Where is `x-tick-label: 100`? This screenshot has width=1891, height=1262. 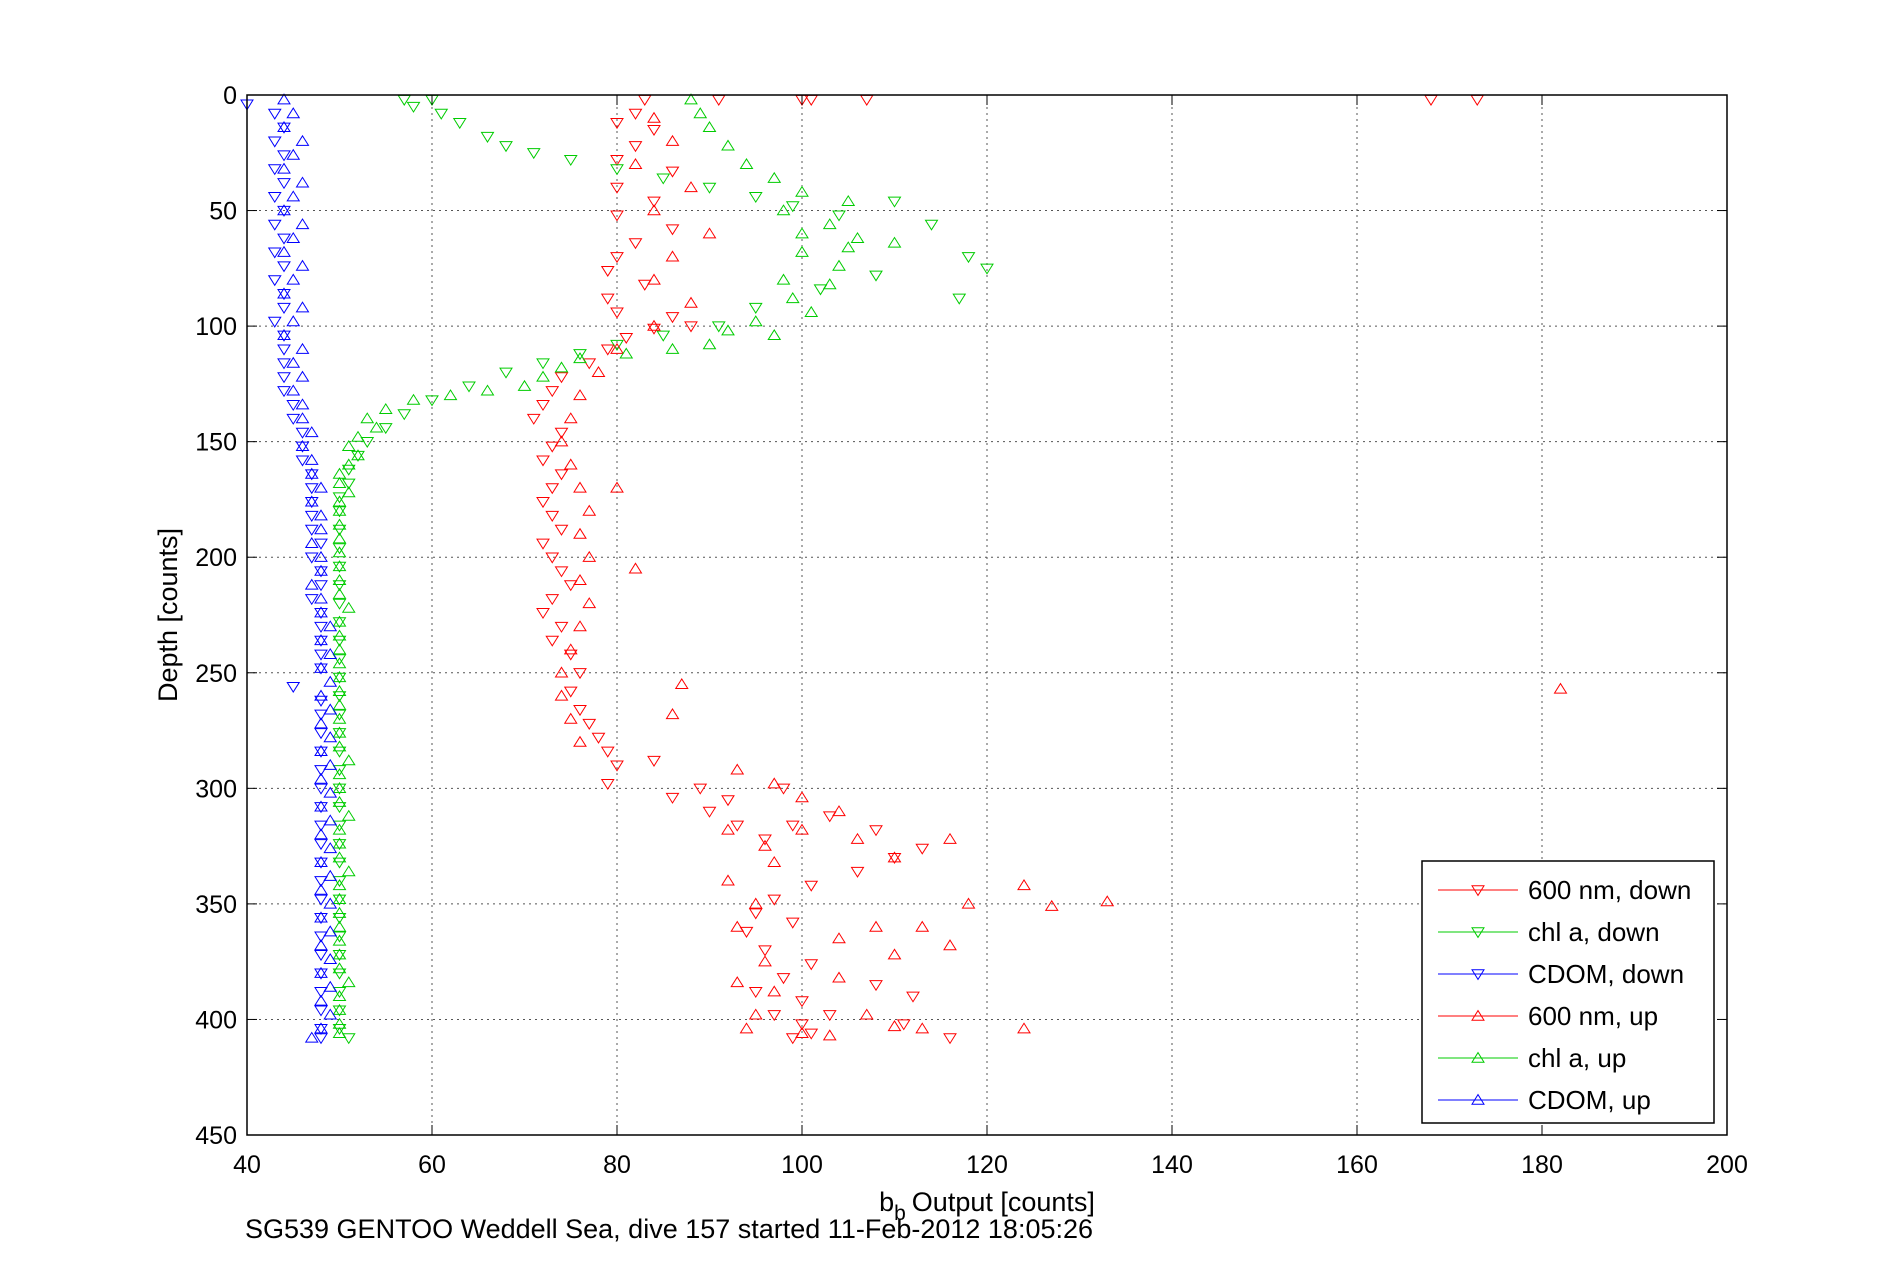 x-tick-label: 100 is located at coordinates (802, 1165).